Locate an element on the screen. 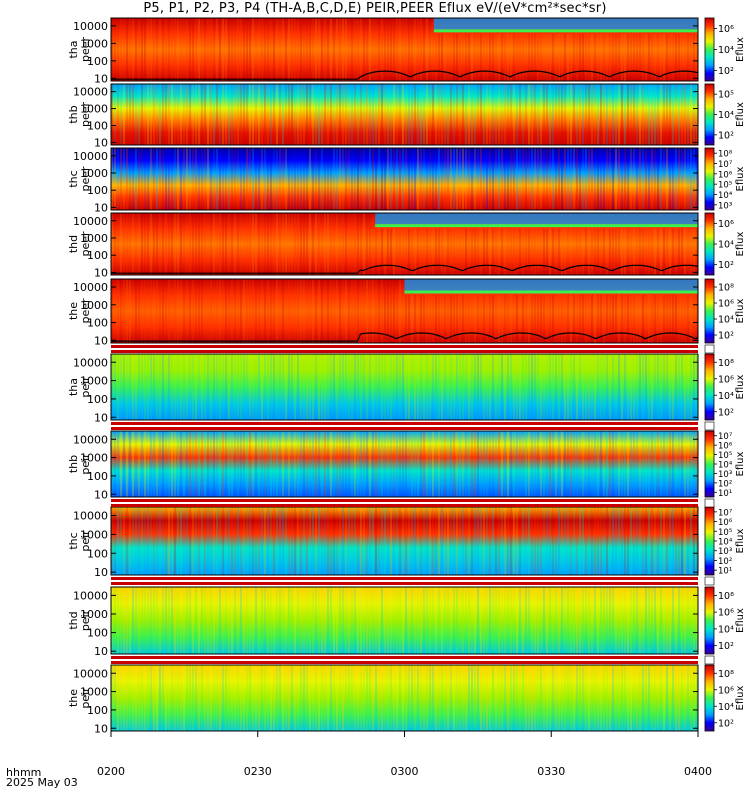 The width and height of the screenshot is (750, 800). panel-probe-label: tha is located at coordinates (73, 387).